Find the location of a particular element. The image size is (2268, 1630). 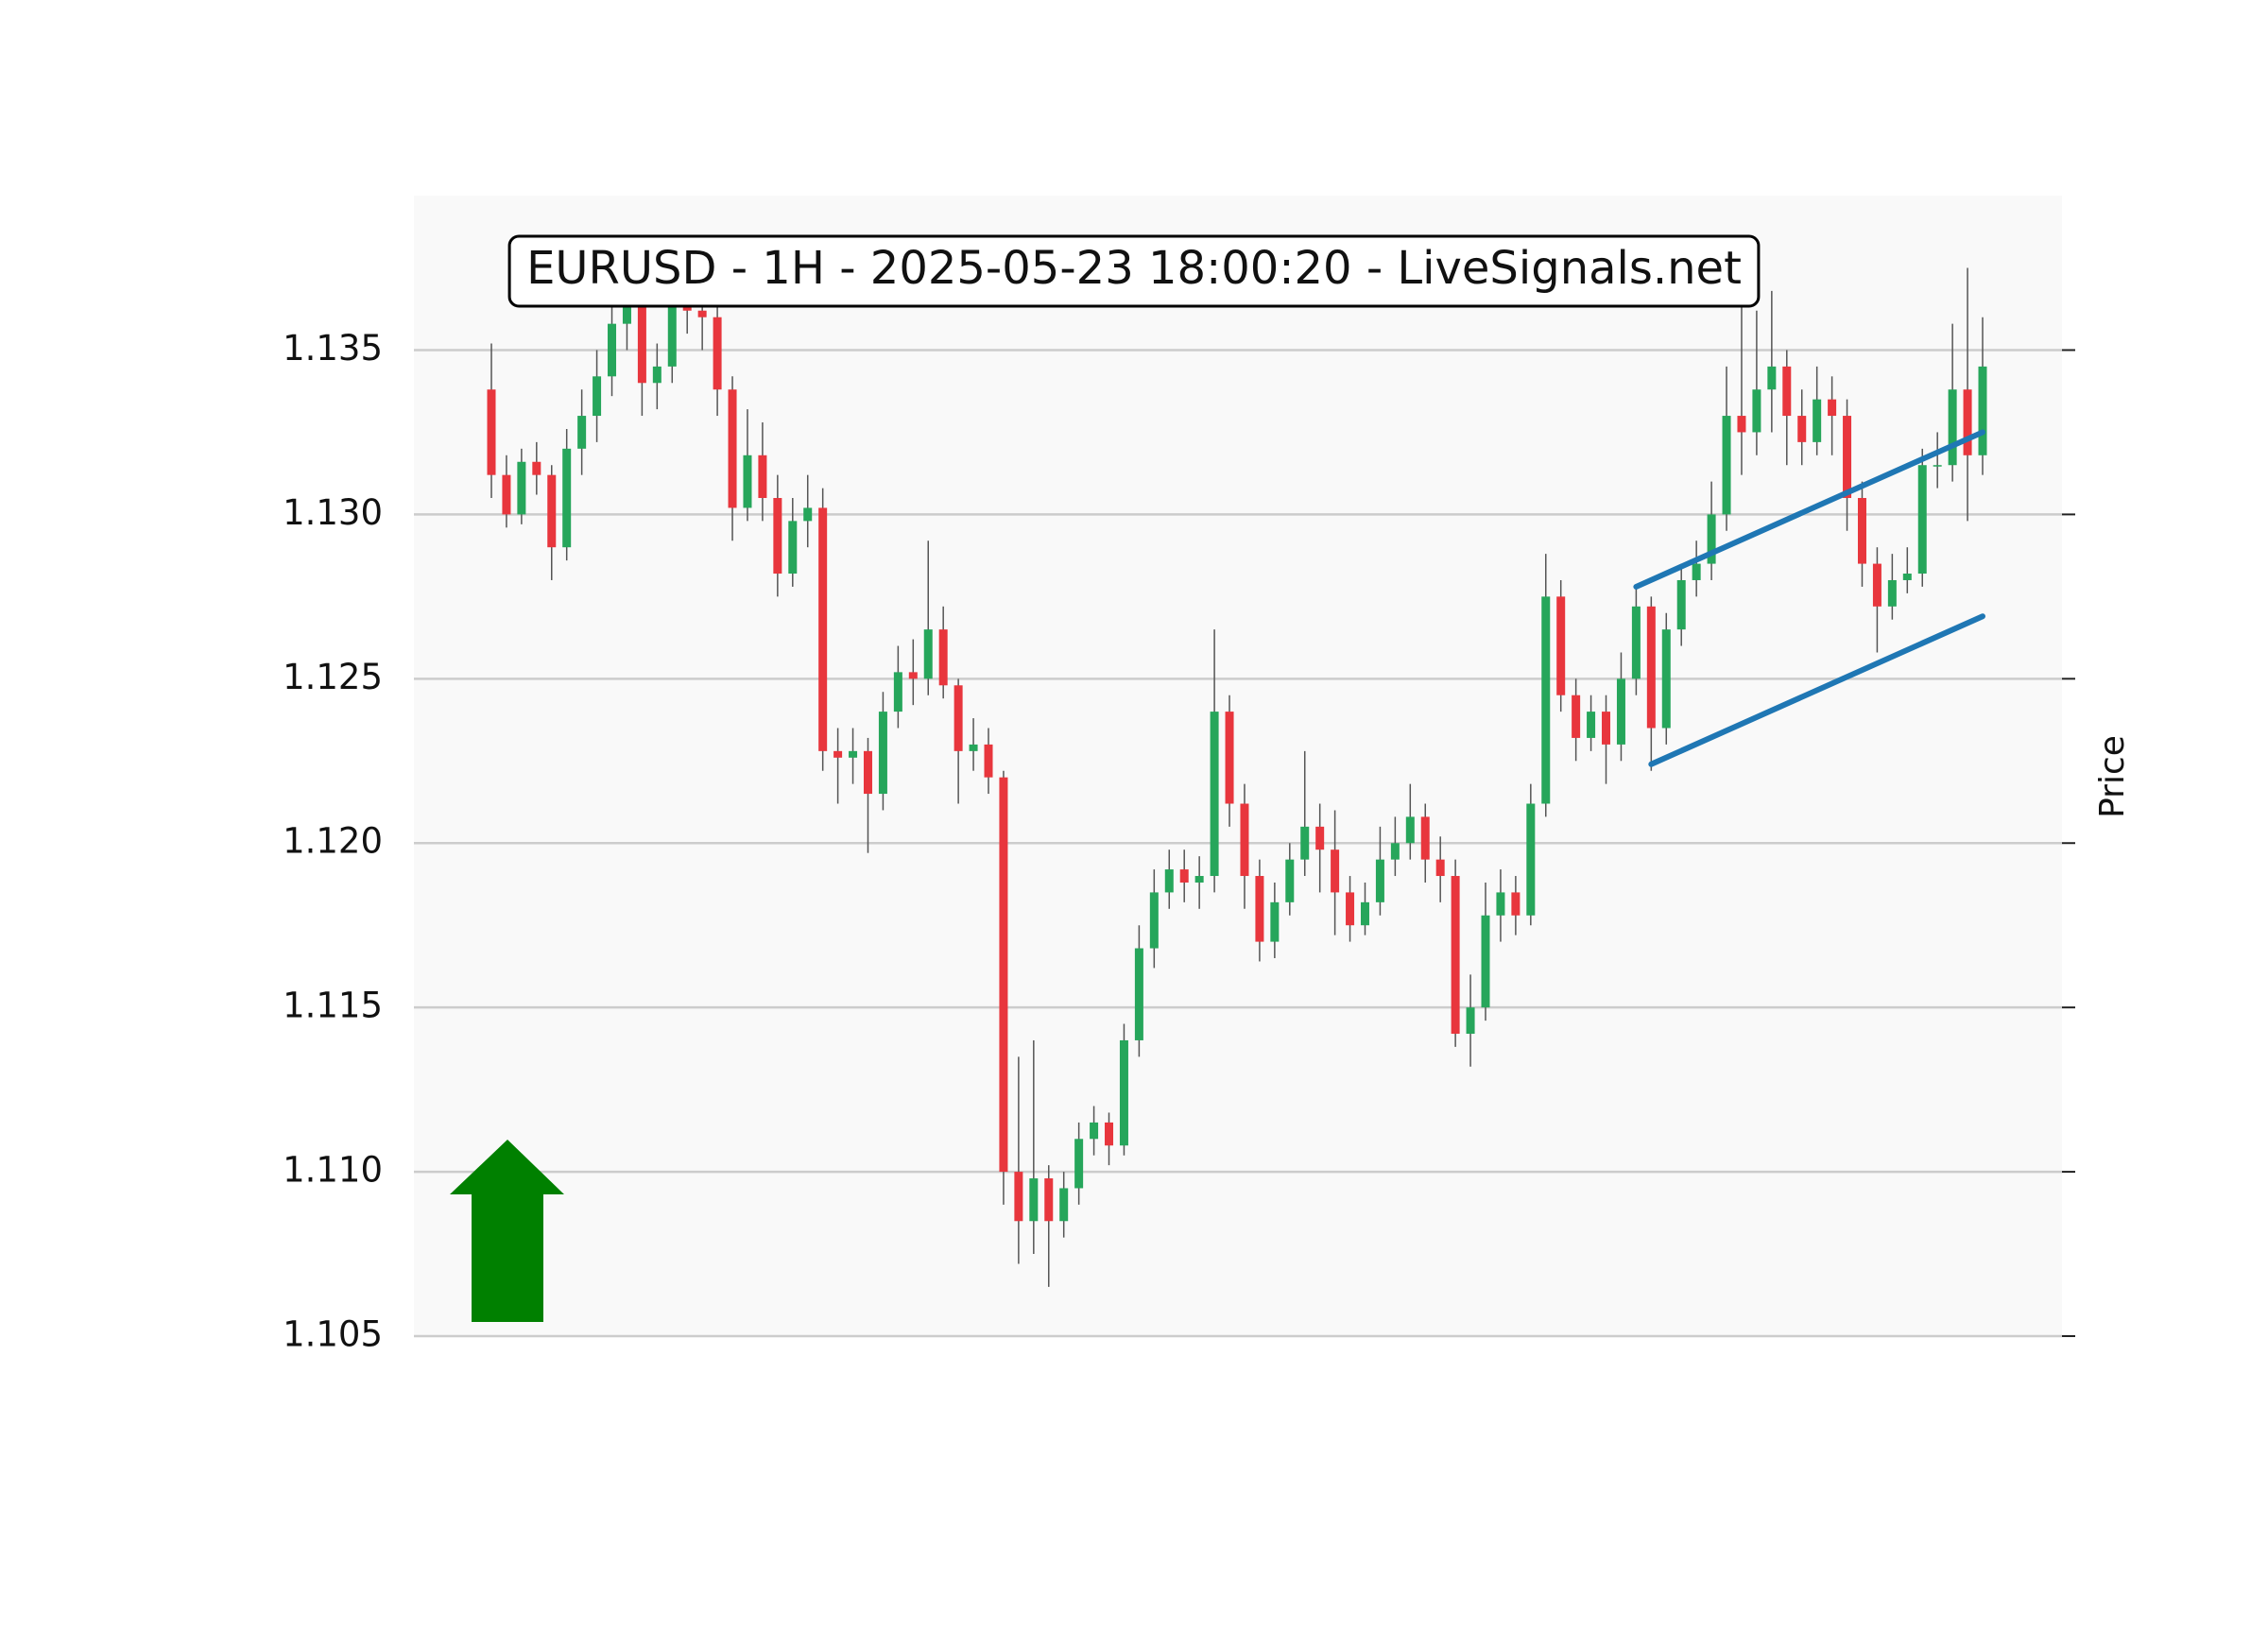

trend-lines is located at coordinates (1809, 598).